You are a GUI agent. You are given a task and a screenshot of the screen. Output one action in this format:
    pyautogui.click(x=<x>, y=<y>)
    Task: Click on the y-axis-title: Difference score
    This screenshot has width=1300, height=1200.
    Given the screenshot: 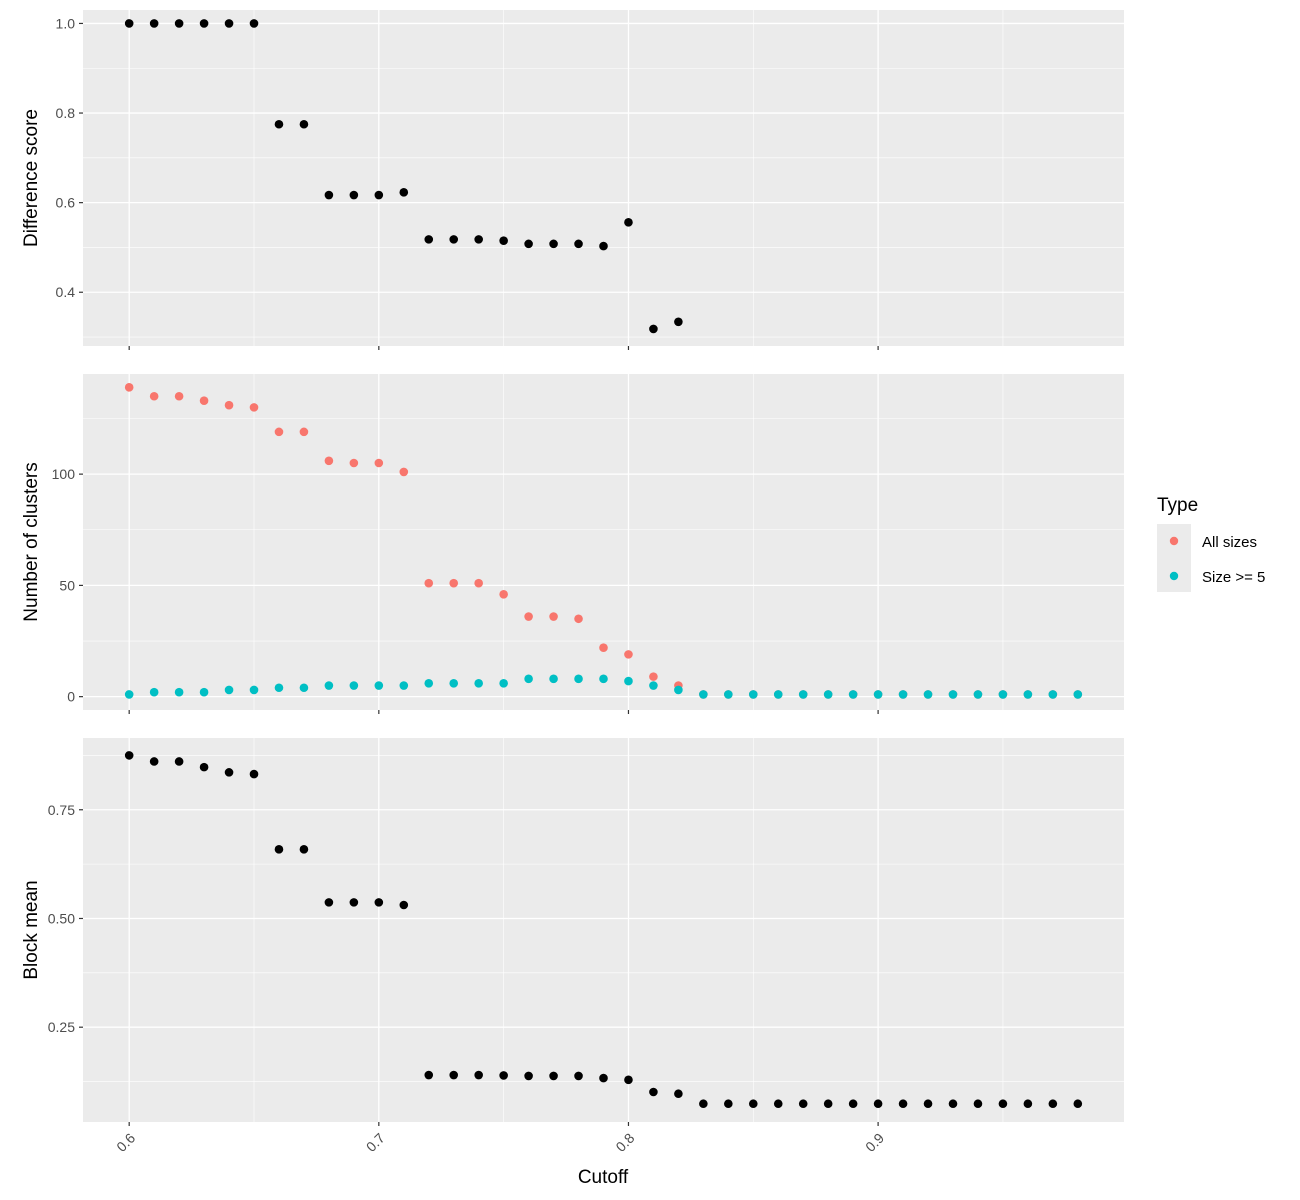 What is the action you would take?
    pyautogui.click(x=31, y=178)
    